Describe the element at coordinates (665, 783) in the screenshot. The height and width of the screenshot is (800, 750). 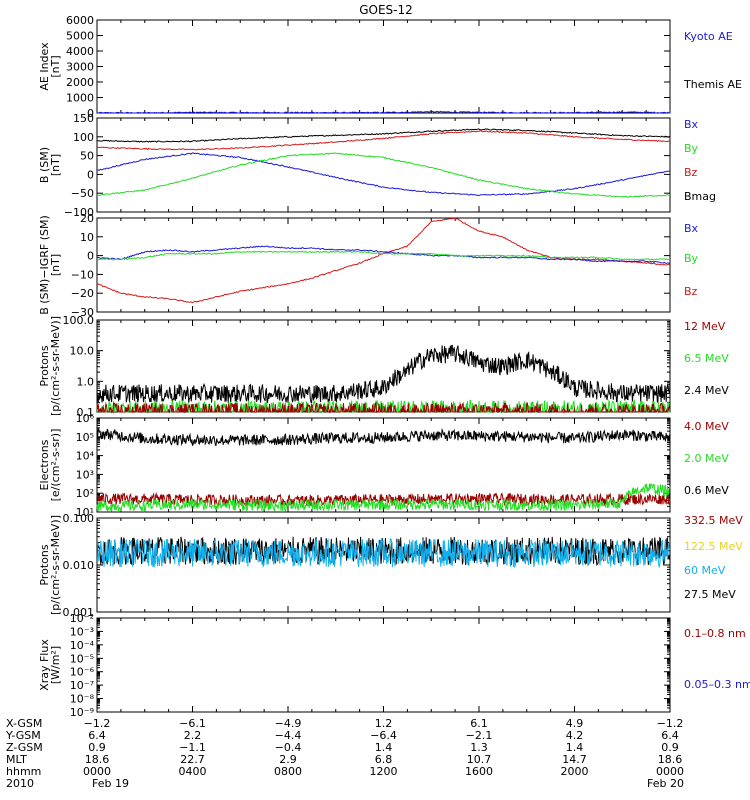
I see `ephemeris-cell: Feb 20` at that location.